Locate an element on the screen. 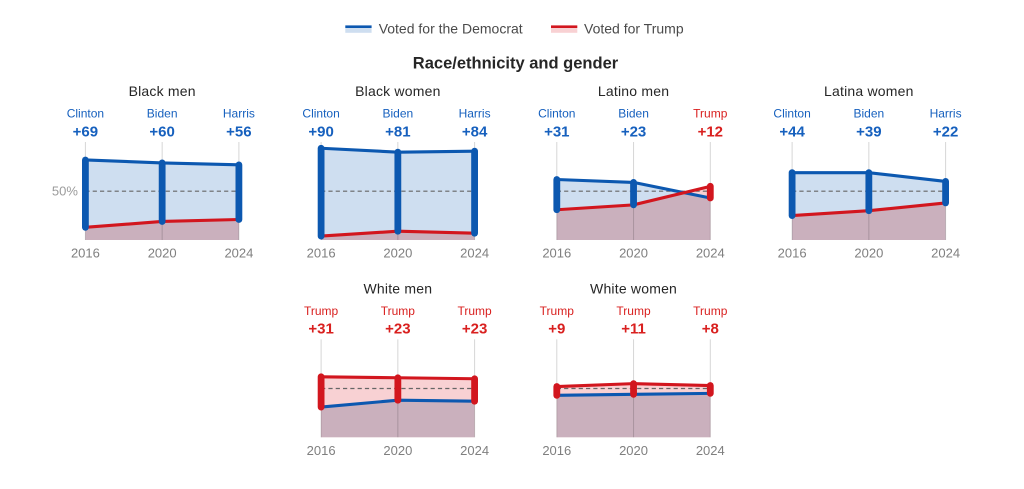 Image resolution: width=1024 pixels, height=489 pixels. svg-text: Black women is located at coordinates (397, 91).